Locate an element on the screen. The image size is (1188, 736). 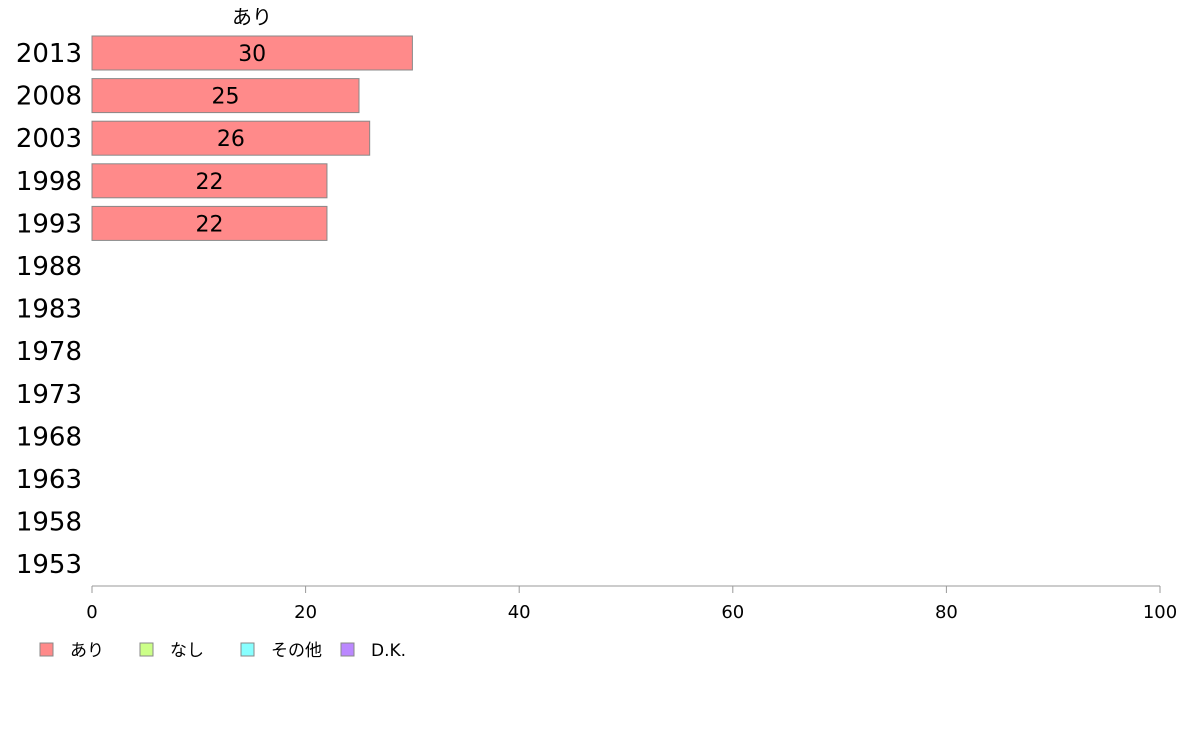
x-tick-label-80: 80 is located at coordinates (946, 612).